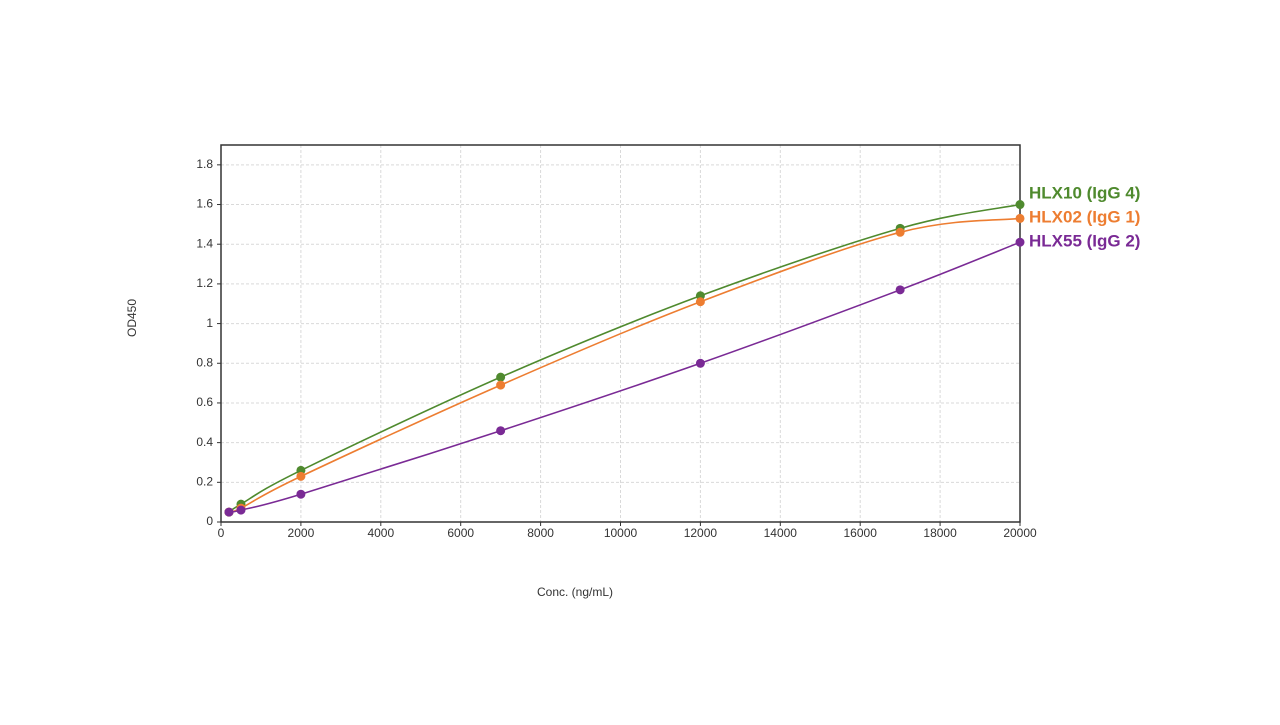 This screenshot has width=1280, height=725. What do you see at coordinates (1020, 533) in the screenshot?
I see `x-tick-label: 20000` at bounding box center [1020, 533].